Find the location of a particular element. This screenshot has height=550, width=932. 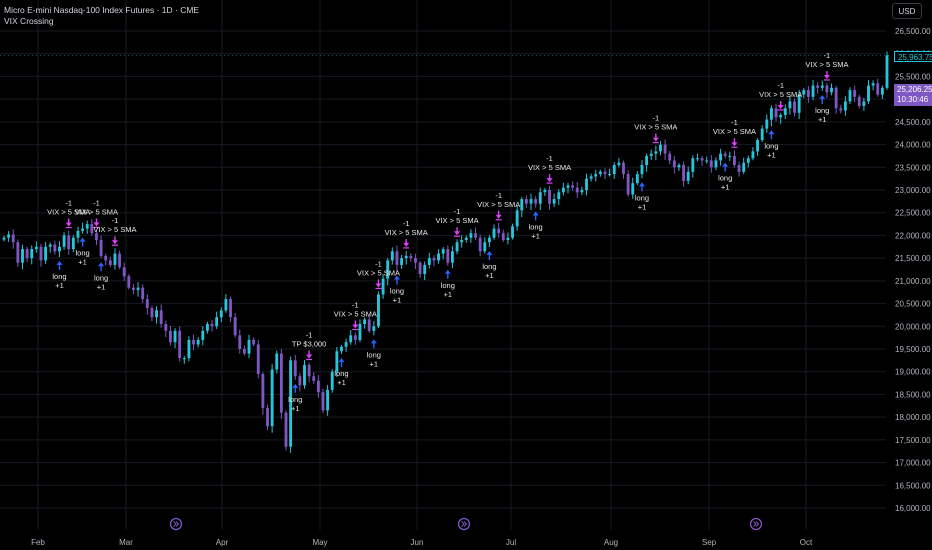

time-tick-label: Aug is located at coordinates (611, 542).